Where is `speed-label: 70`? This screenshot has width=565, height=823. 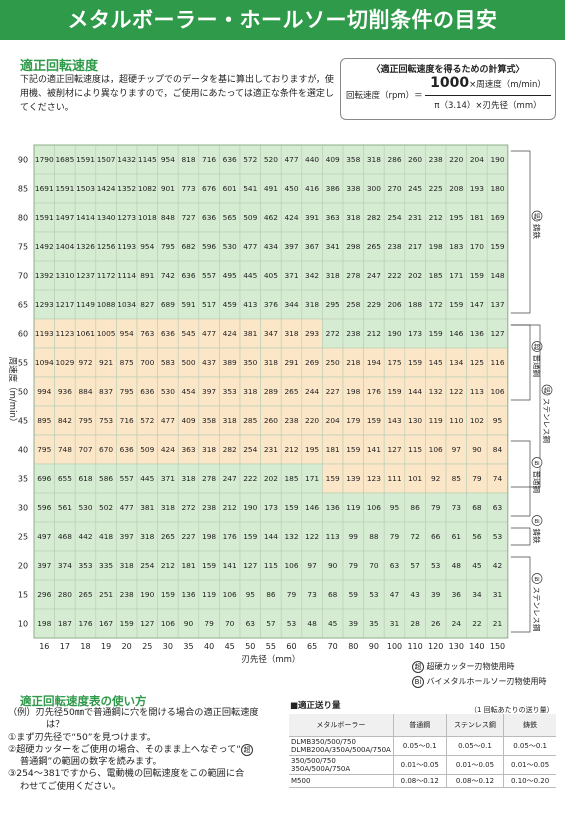
speed-label: 70 is located at coordinates (23, 275).